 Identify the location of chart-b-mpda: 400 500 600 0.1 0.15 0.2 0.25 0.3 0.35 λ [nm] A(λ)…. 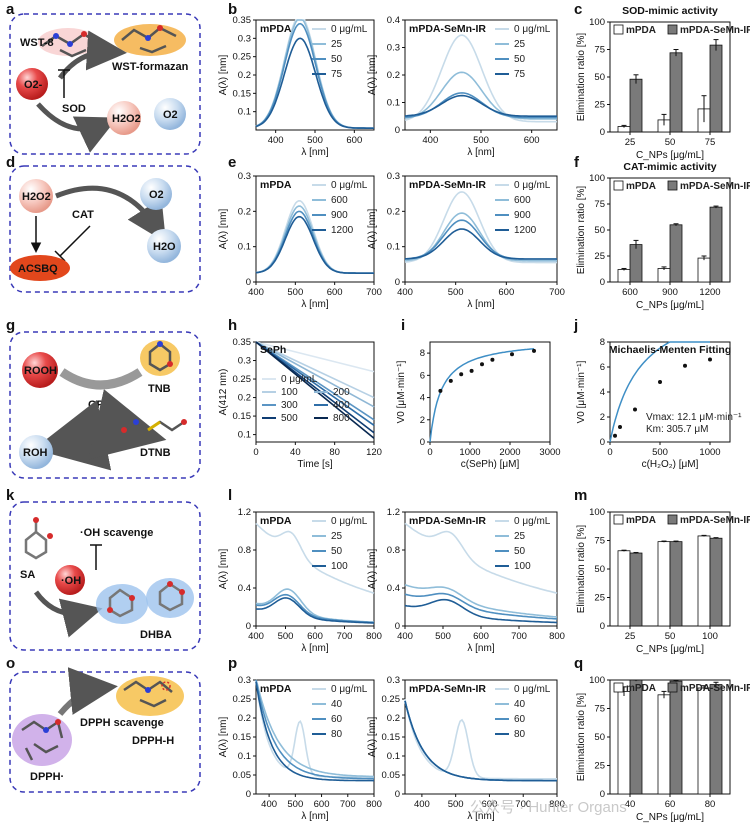
(296, 86).